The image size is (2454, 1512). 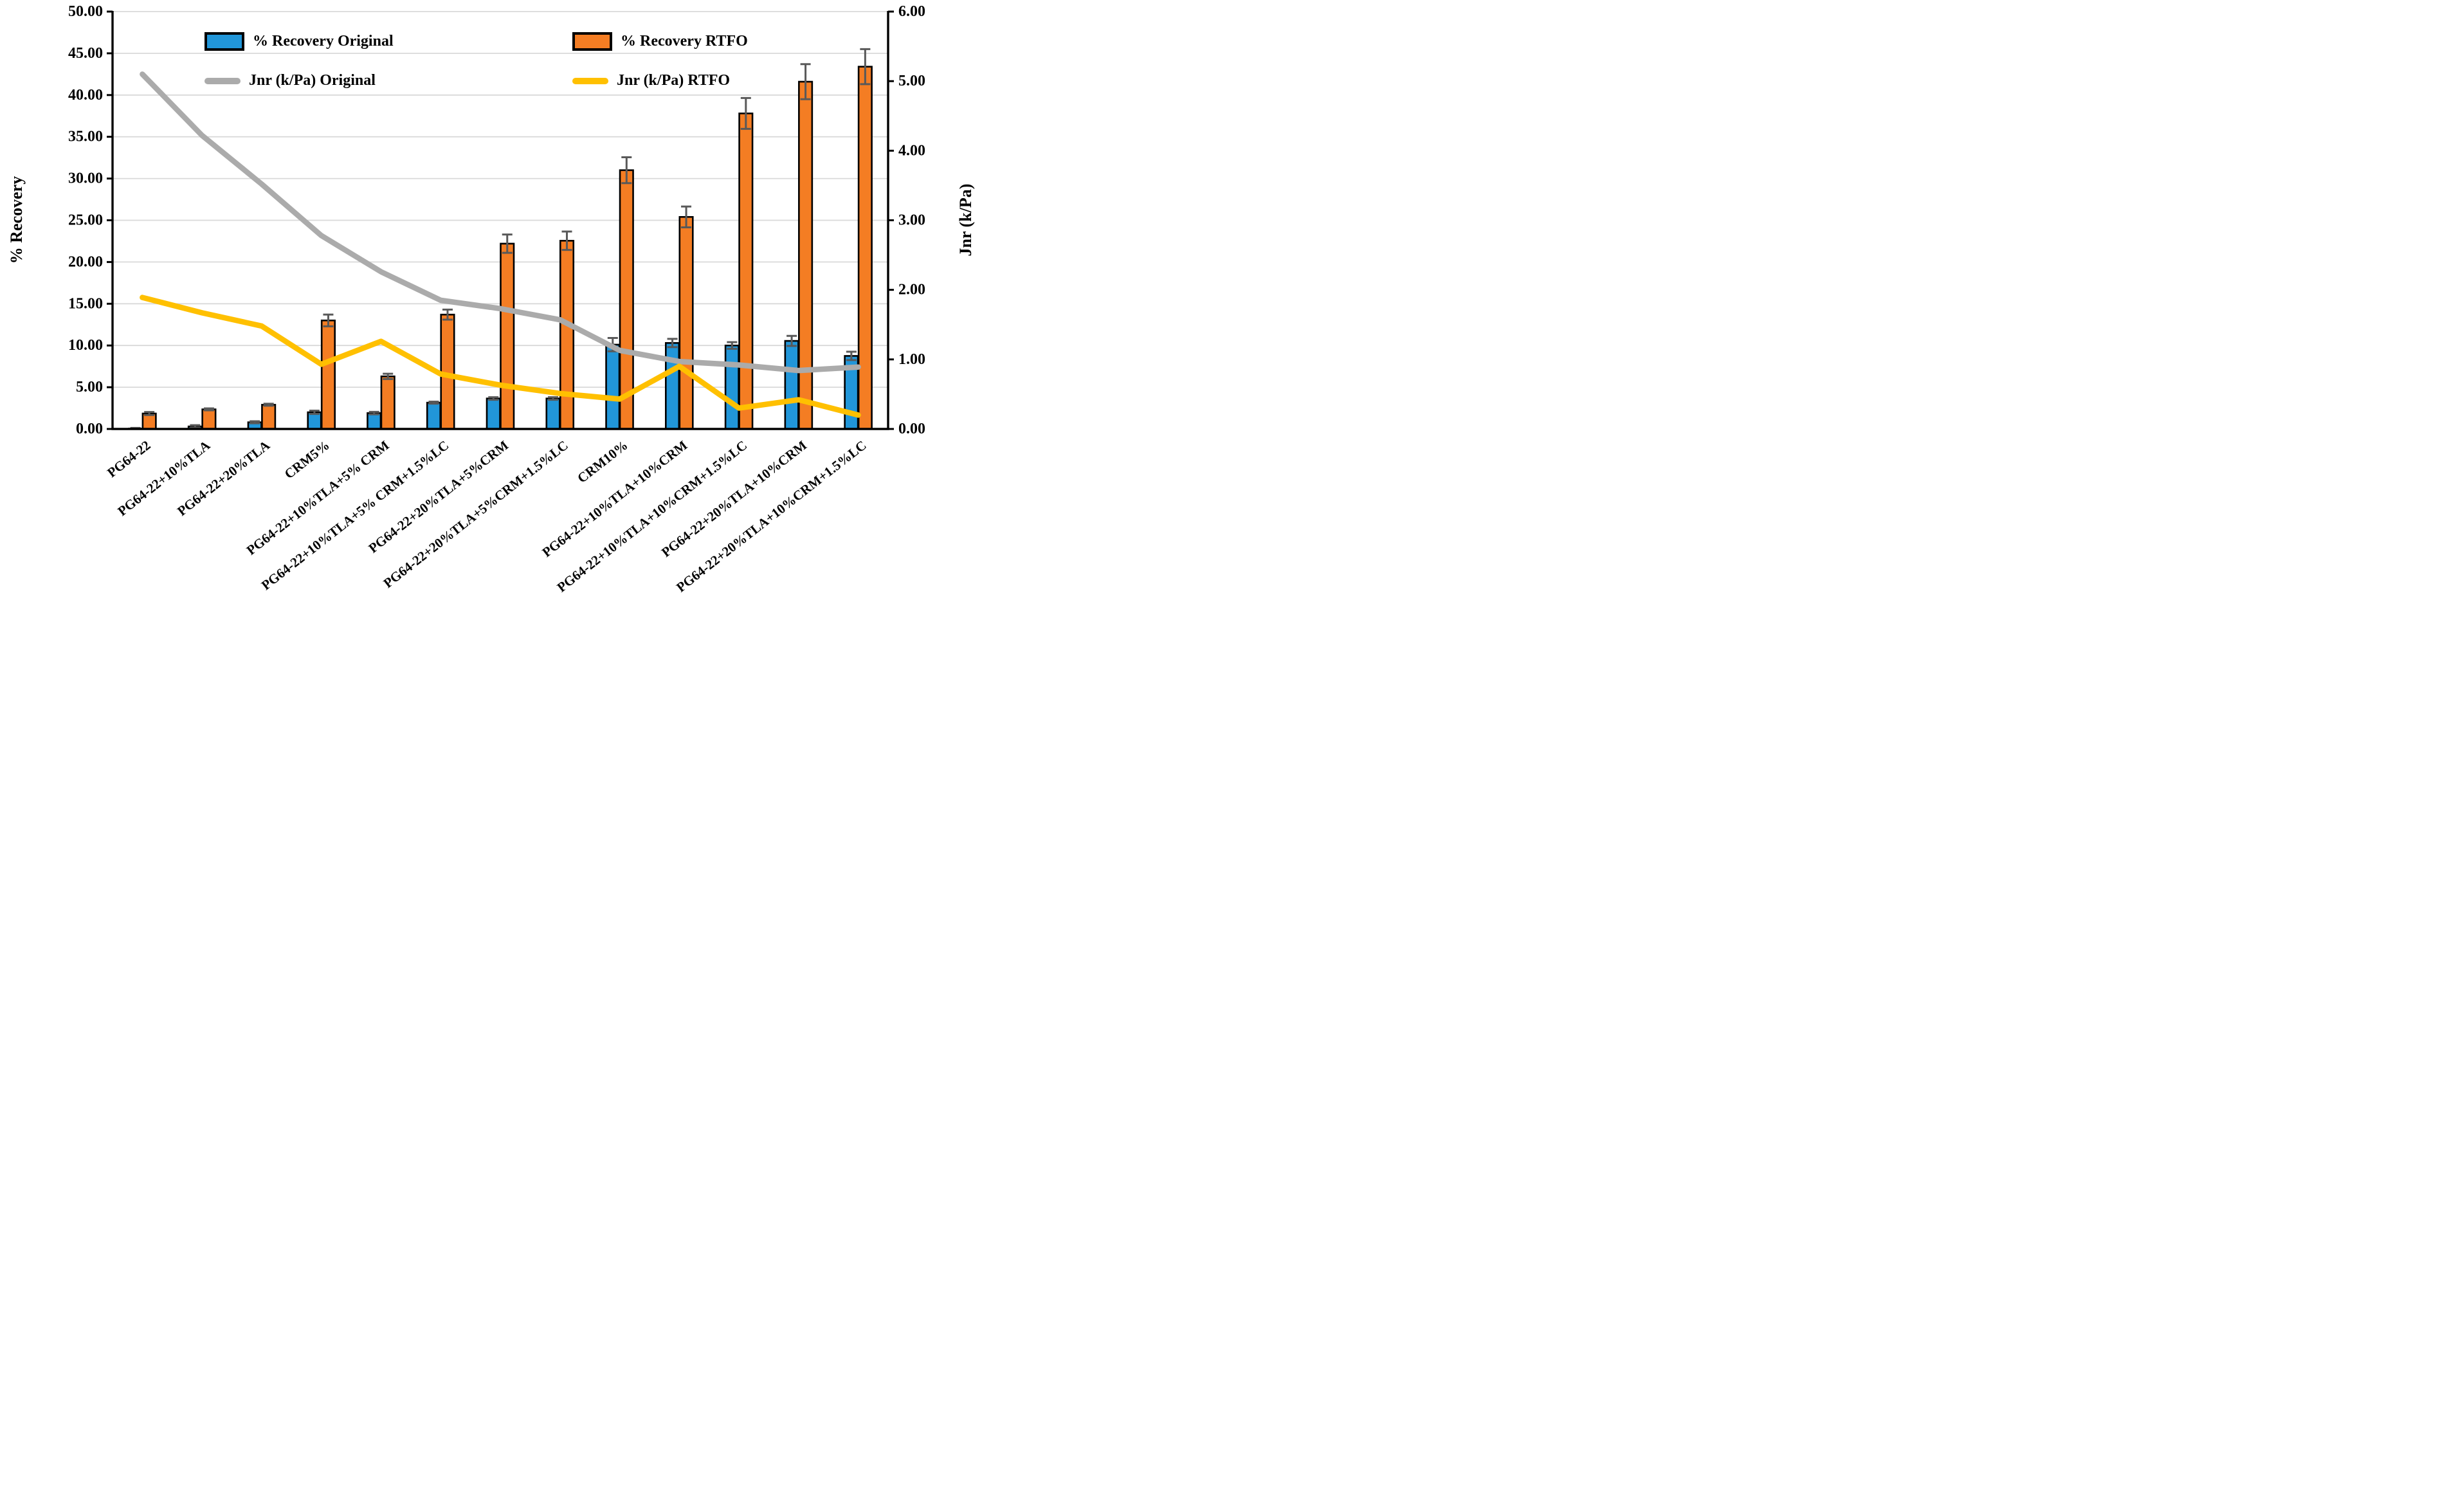 What do you see at coordinates (86, 11) in the screenshot?
I see `y-left-tick-label-10: 50.00` at bounding box center [86, 11].